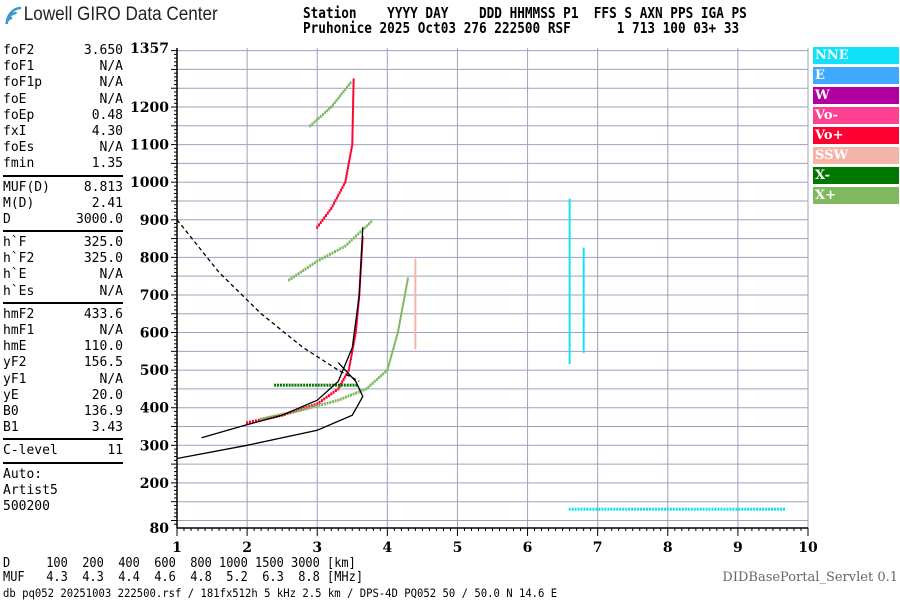  What do you see at coordinates (598, 548) in the screenshot?
I see `x-tick-label: 7` at bounding box center [598, 548].